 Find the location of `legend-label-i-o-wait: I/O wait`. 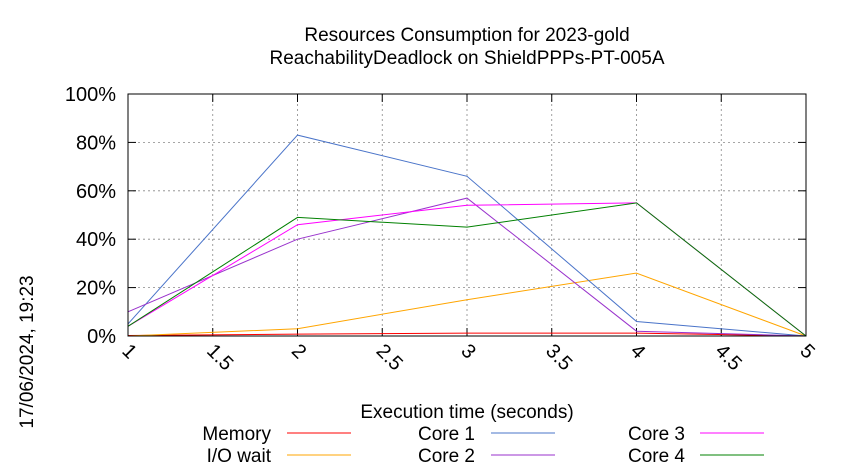

legend-label-i-o-wait: I/O wait is located at coordinates (239, 456).